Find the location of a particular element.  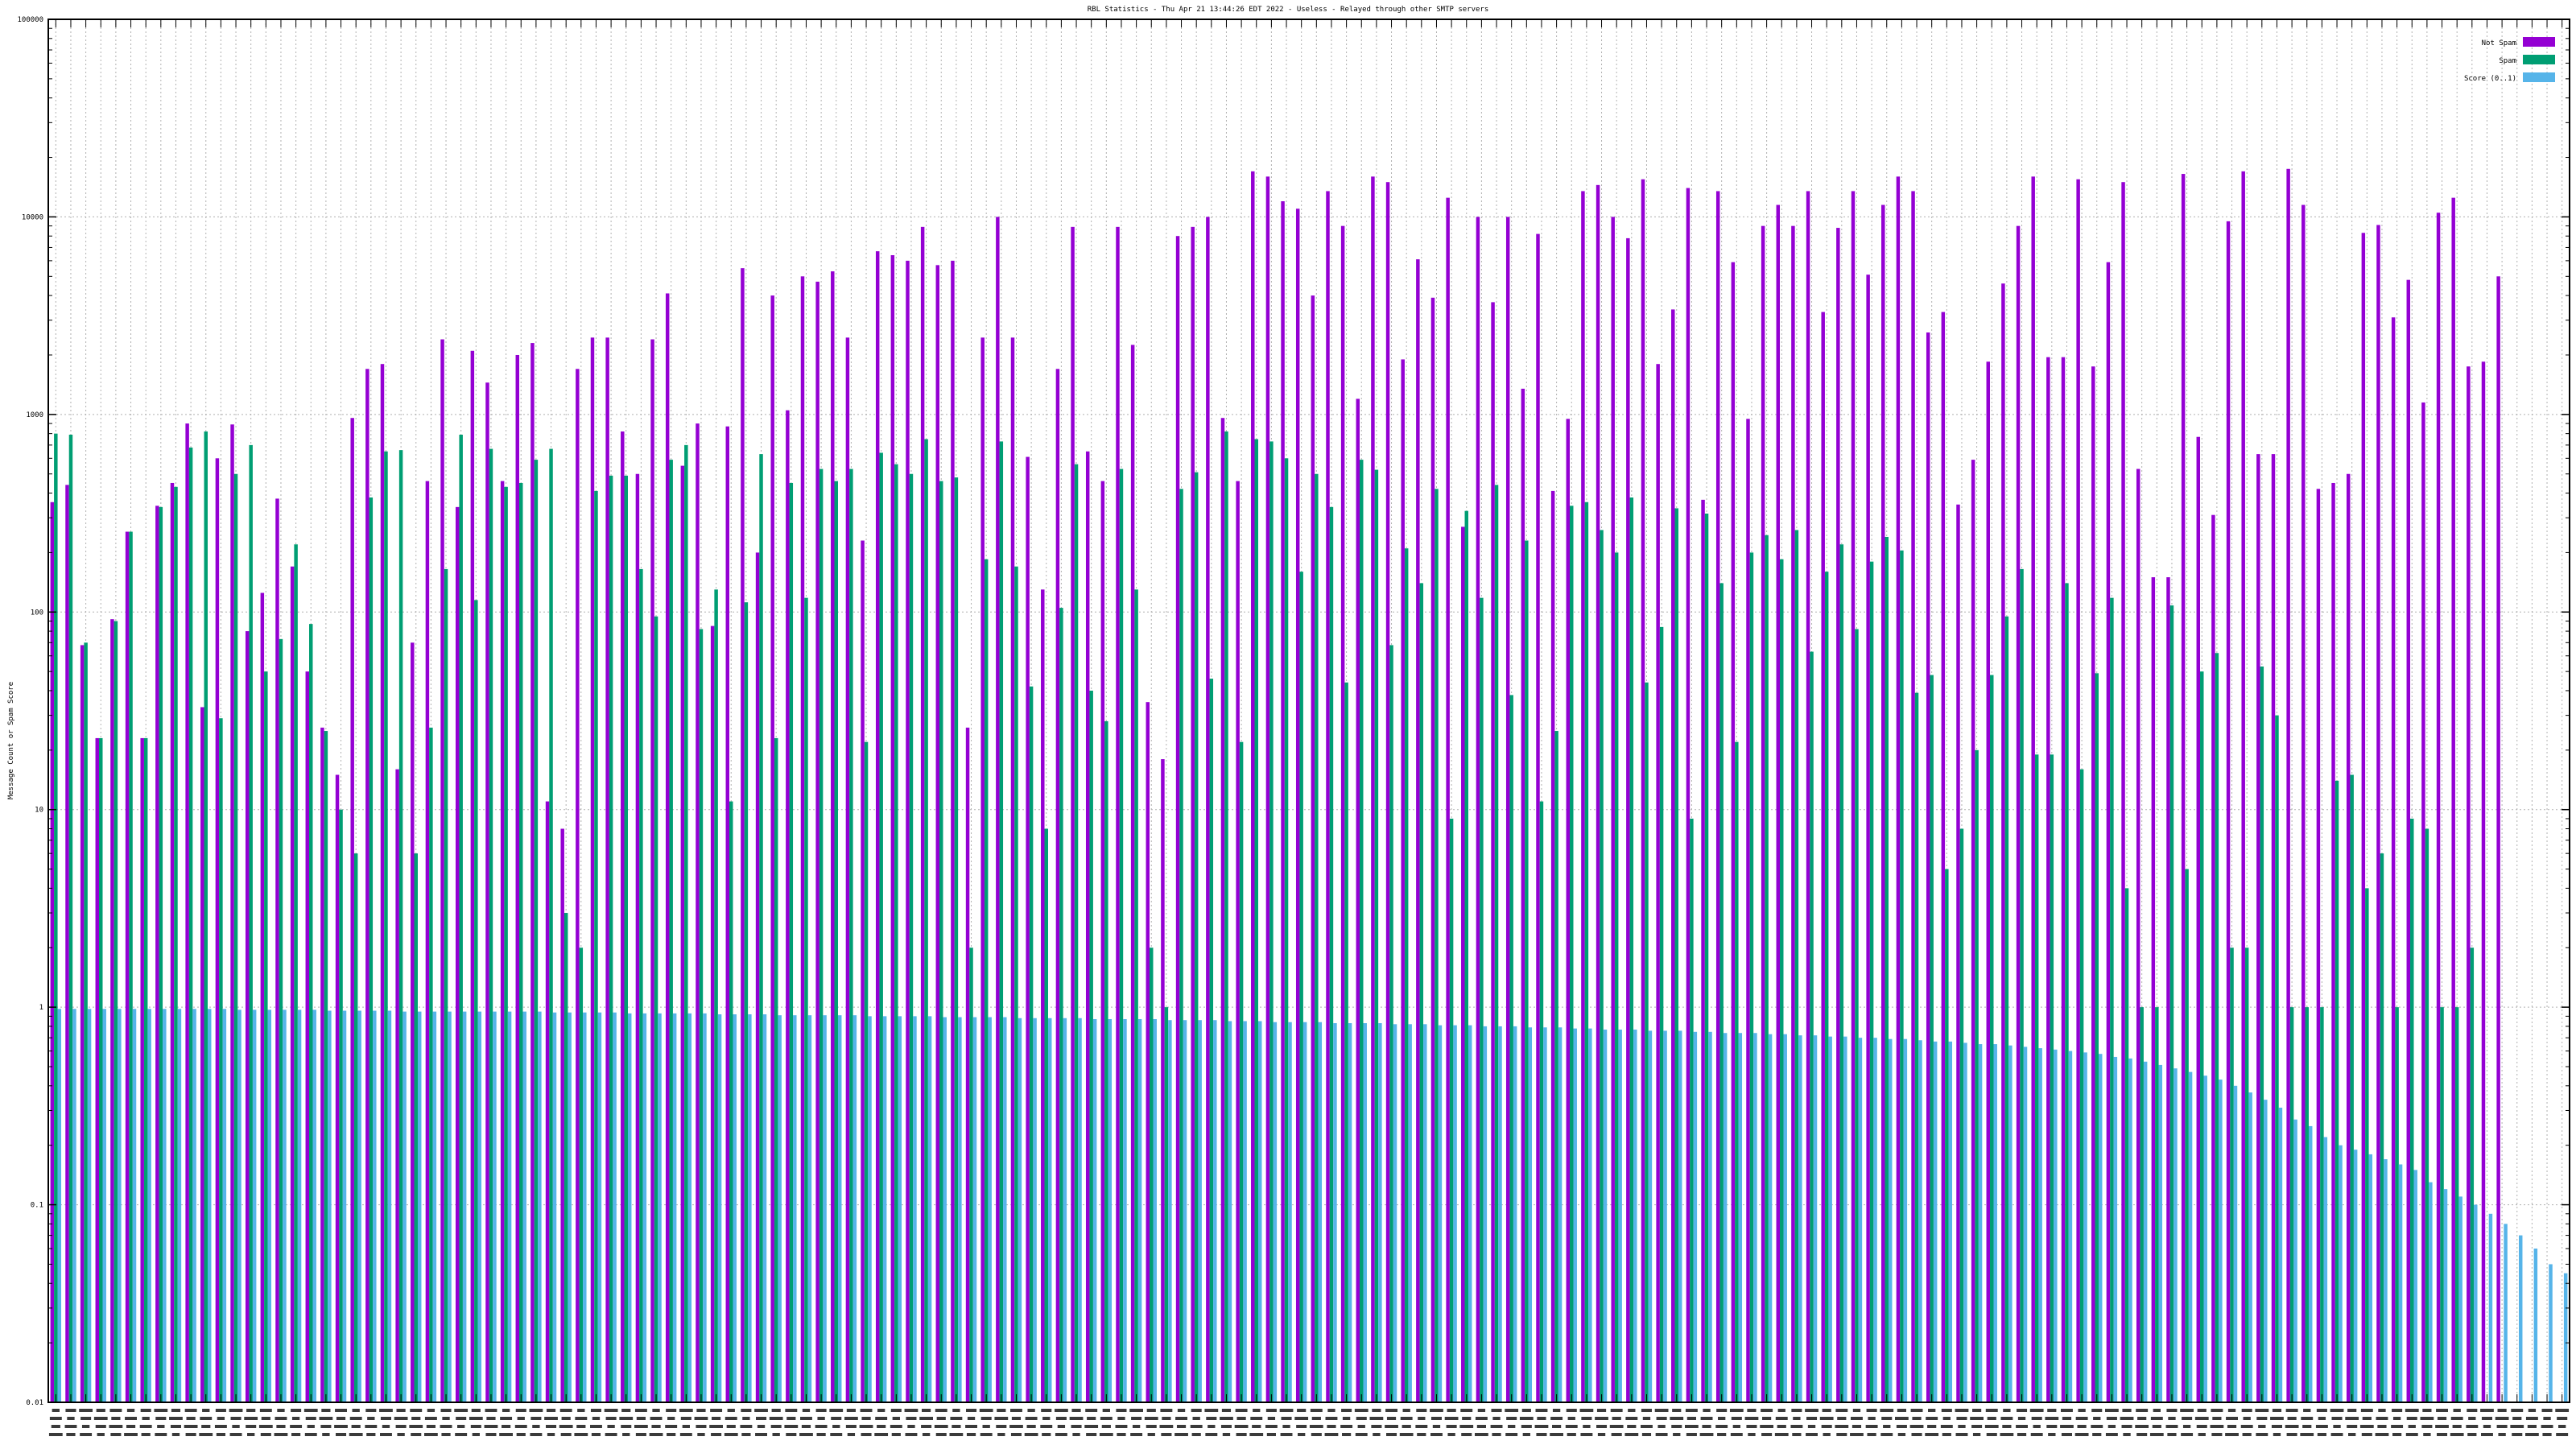

y-tick-label: 100 is located at coordinates (37, 613).